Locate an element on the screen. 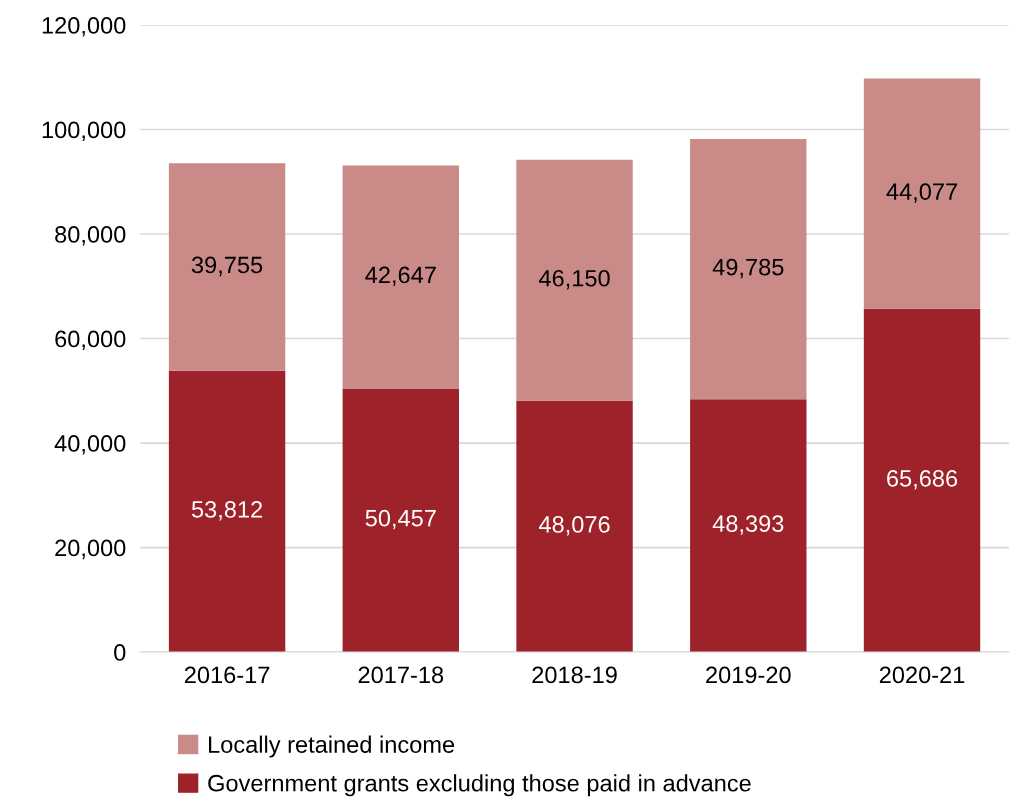  y-tick-label: 100,000 is located at coordinates (84, 131).